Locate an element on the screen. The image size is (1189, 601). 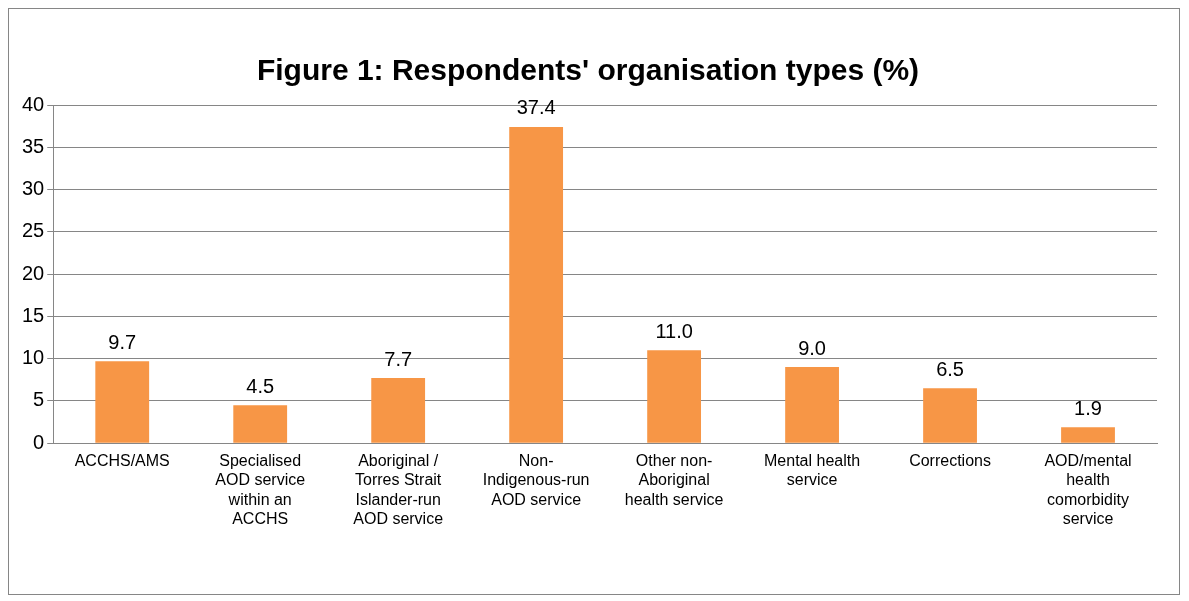
y-tick-label: 5 is located at coordinates (39, 399).